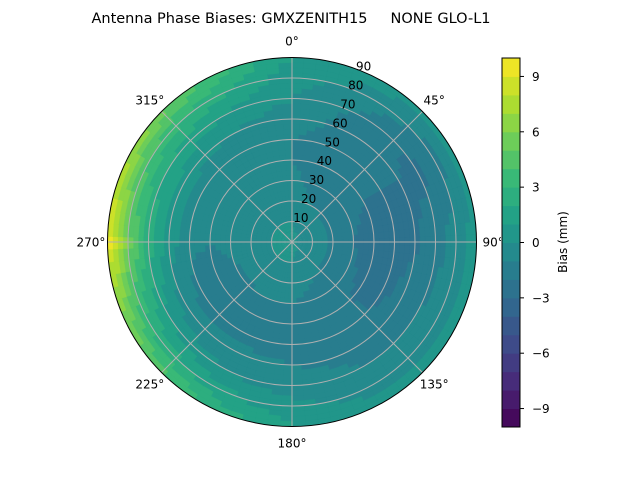 The image size is (640, 484). Describe the element at coordinates (536, 77) in the screenshot. I see `colorbar-tick-label: 9` at that location.